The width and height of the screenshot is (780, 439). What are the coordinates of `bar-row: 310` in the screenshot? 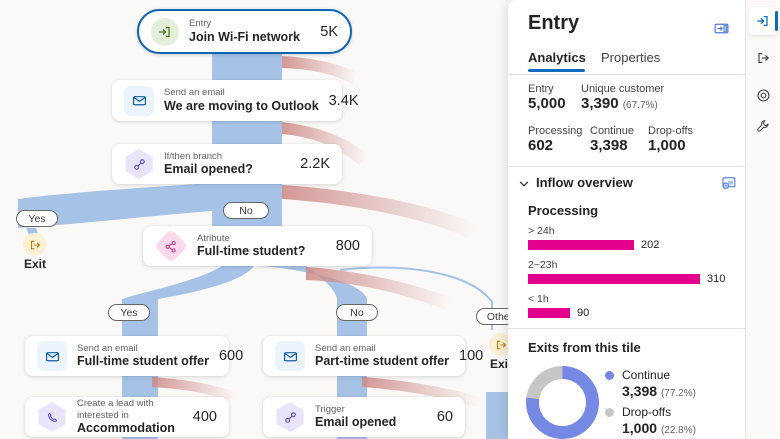 It's located at (626, 279).